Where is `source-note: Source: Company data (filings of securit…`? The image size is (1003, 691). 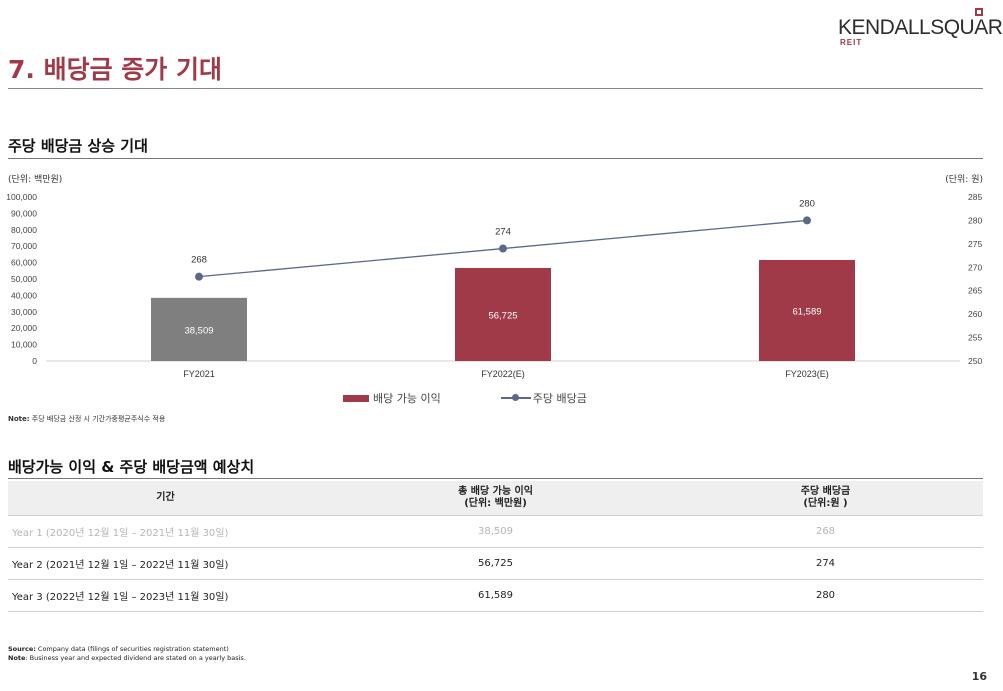
source-note: Source: Company data (filings of securit… is located at coordinates (127, 653).